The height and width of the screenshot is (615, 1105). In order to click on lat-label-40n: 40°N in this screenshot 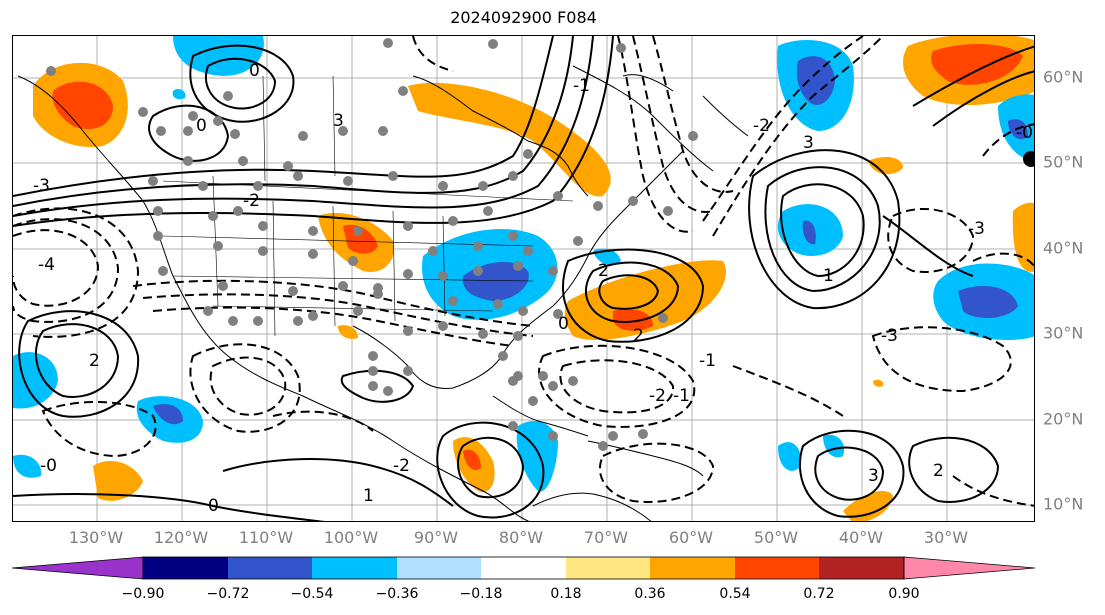, I will do `click(1063, 248)`.